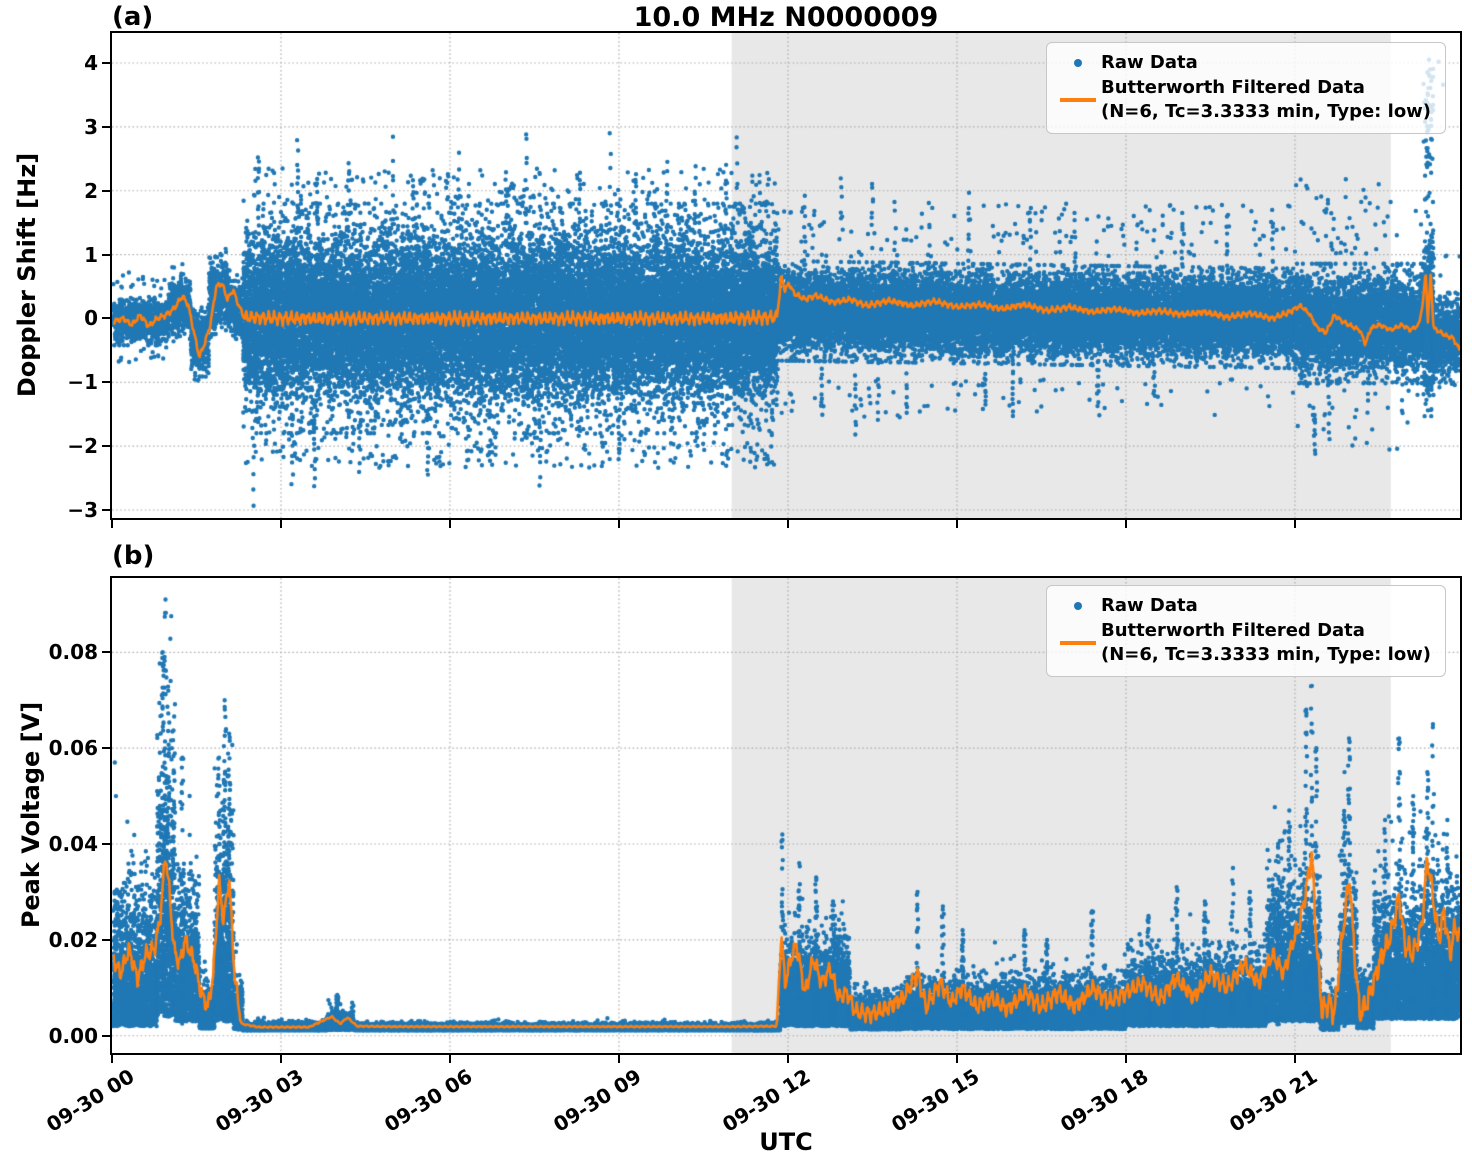  I want to click on y-tick-label: −2, so click(82, 446).